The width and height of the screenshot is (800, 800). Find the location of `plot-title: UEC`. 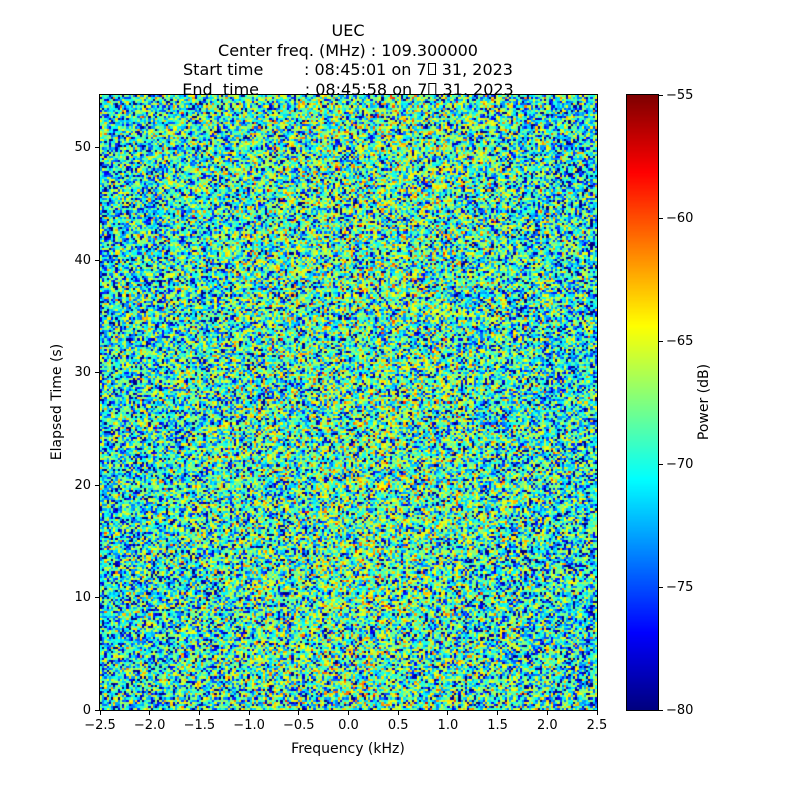

plot-title: UEC is located at coordinates (348, 30).